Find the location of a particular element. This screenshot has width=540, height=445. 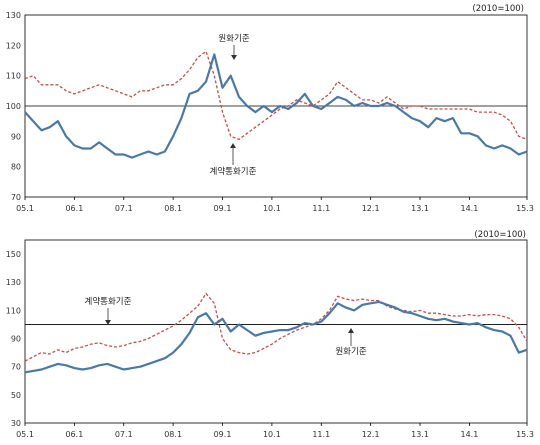

chart-bottom-annotation-won: 원화기준 is located at coordinates (351, 342).